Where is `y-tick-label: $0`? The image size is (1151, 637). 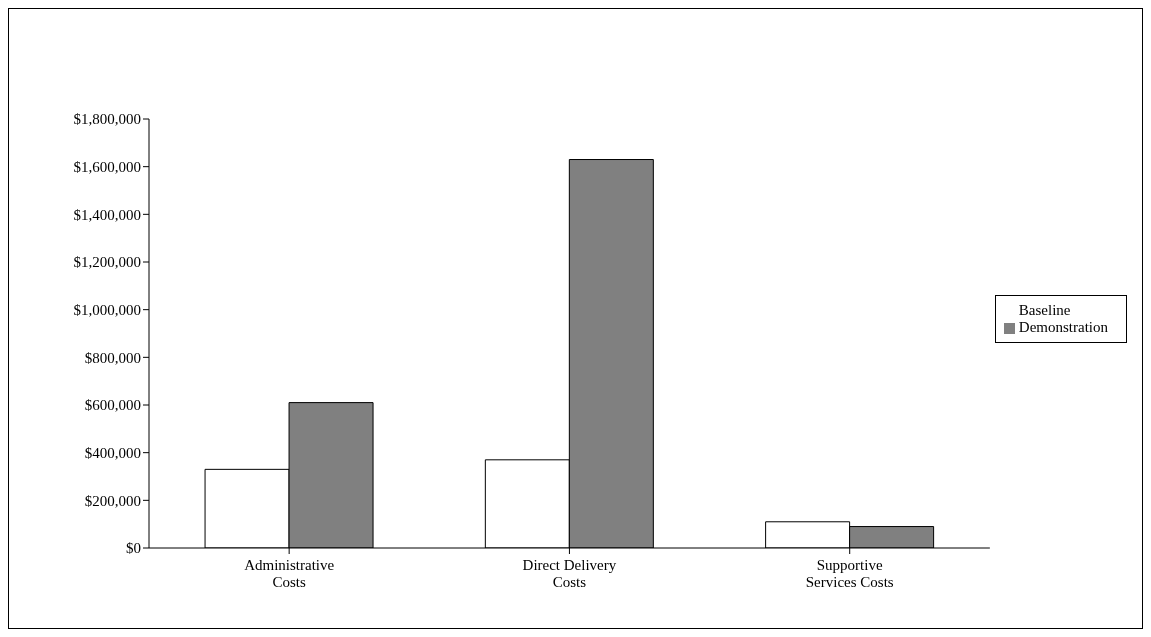
y-tick-label: $0 is located at coordinates (133, 548).